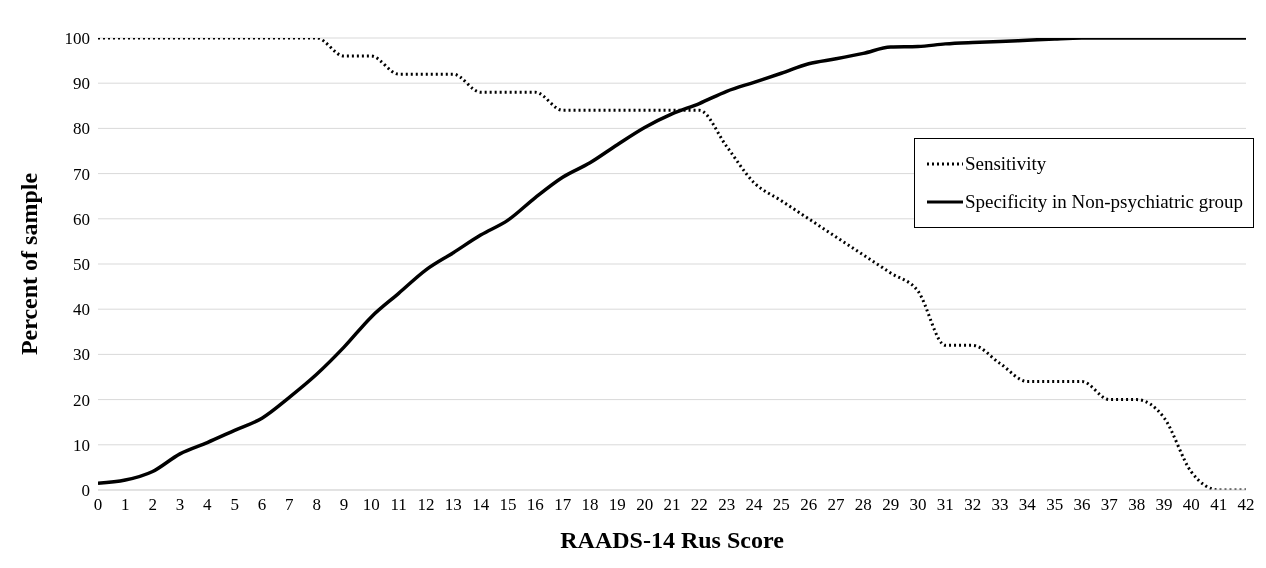 The width and height of the screenshot is (1266, 568). What do you see at coordinates (781, 505) in the screenshot?
I see `x-tick-label: 25` at bounding box center [781, 505].